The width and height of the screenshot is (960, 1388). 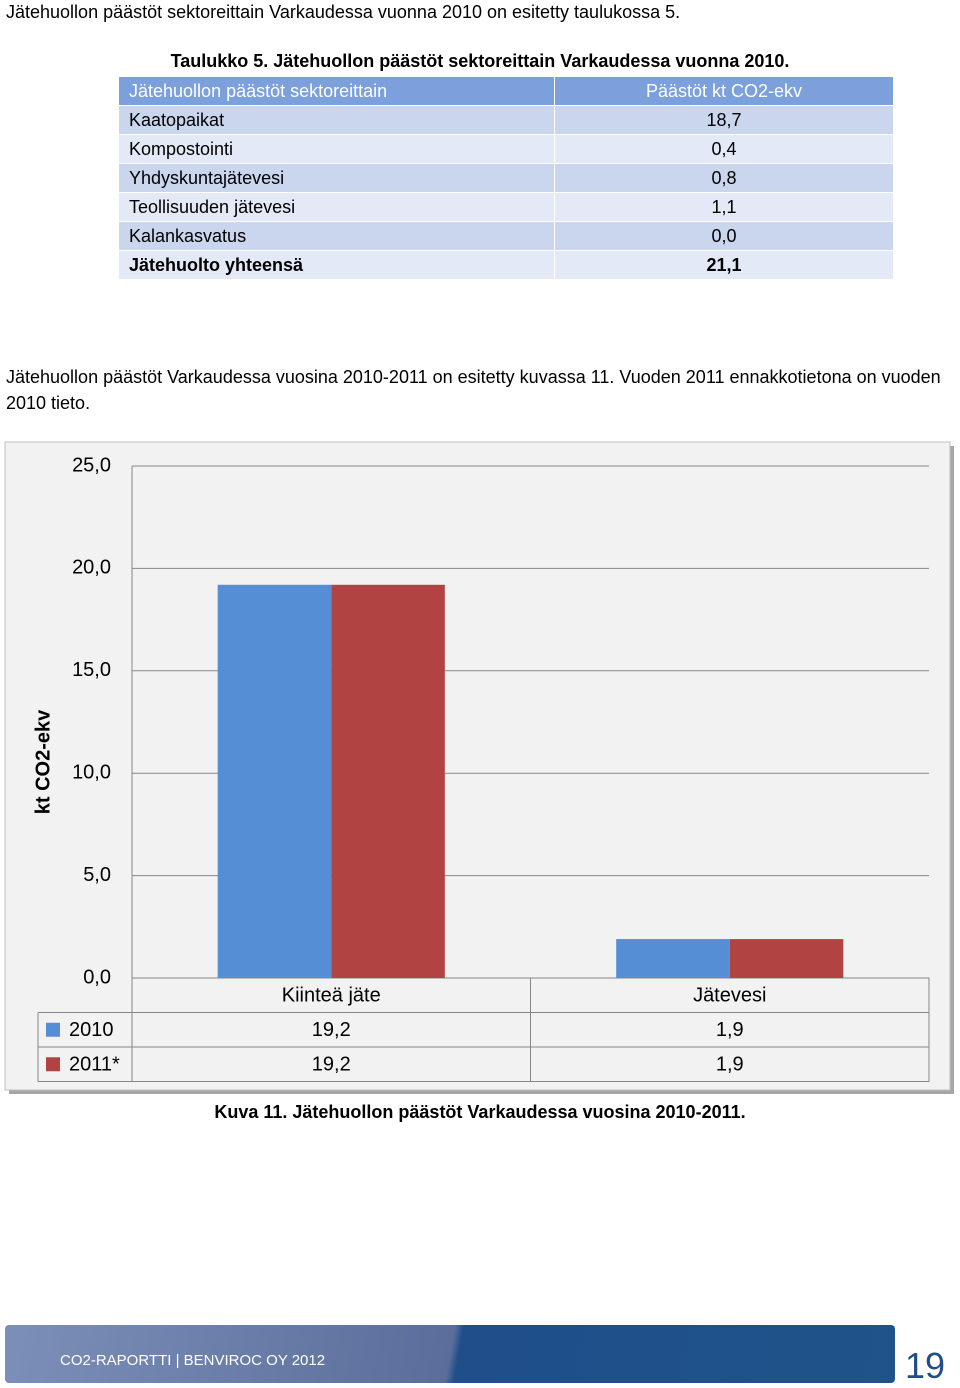 I want to click on y-tick-label: 10,0, so click(x=91, y=772).